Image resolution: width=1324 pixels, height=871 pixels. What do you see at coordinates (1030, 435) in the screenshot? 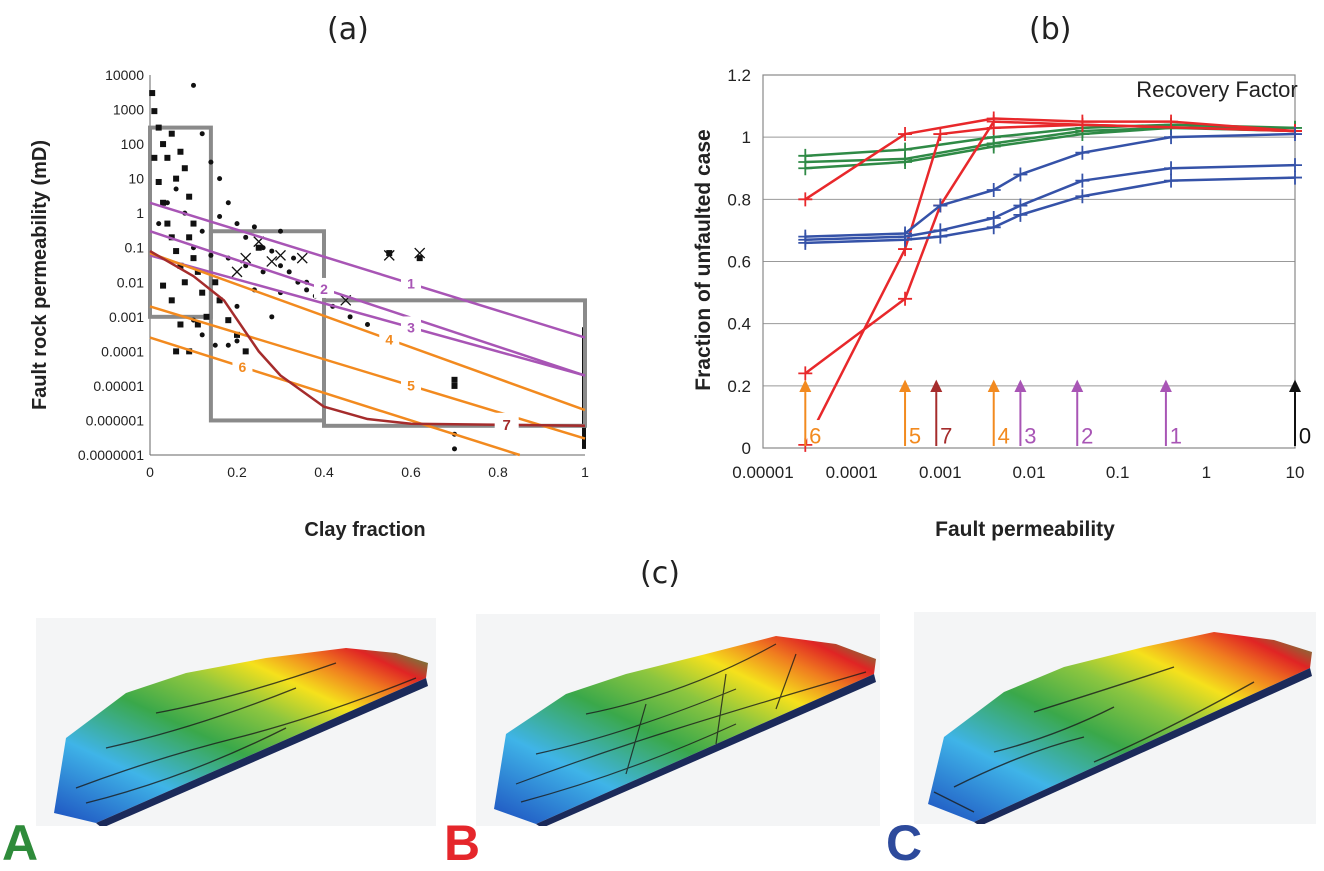
I see `chart-b-arrow-label: 3` at bounding box center [1030, 435].